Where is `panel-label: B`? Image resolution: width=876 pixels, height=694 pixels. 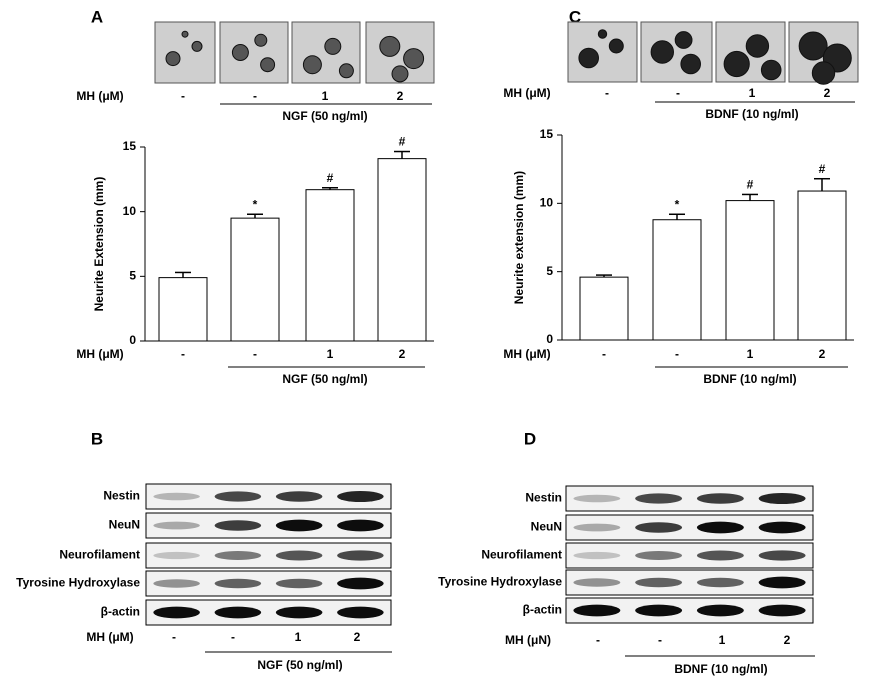 panel-label: B is located at coordinates (97, 438).